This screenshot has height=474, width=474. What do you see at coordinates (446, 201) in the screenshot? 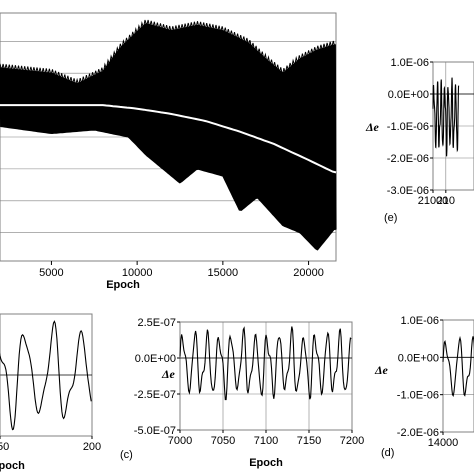
I see `panel-e-x-tick-label: 210` at bounding box center [446, 201].